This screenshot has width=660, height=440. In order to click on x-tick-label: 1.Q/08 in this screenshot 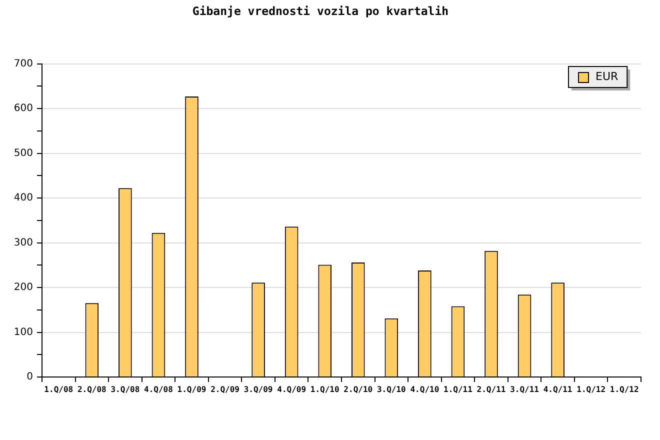, I will do `click(59, 389)`.